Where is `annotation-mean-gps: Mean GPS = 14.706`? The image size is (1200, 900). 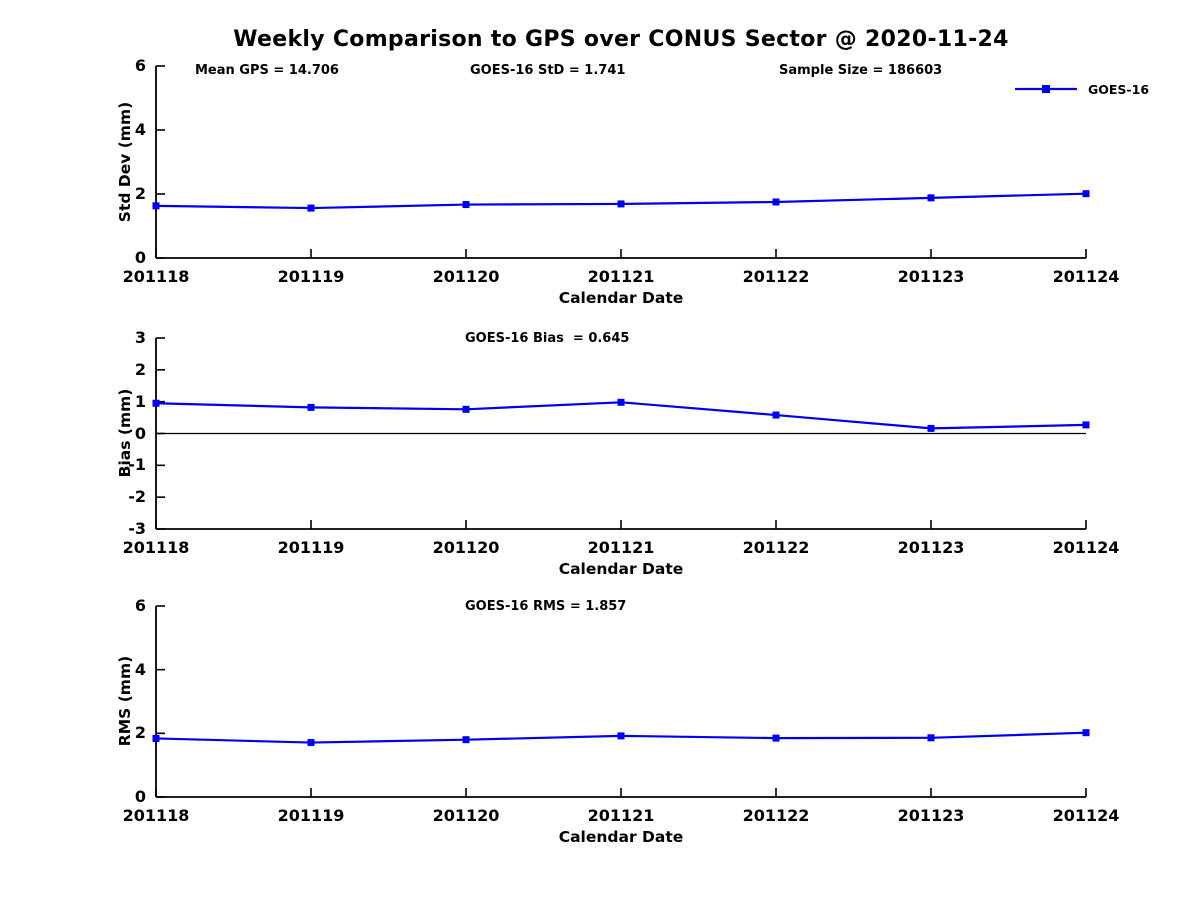 annotation-mean-gps: Mean GPS = 14.706 is located at coordinates (267, 70).